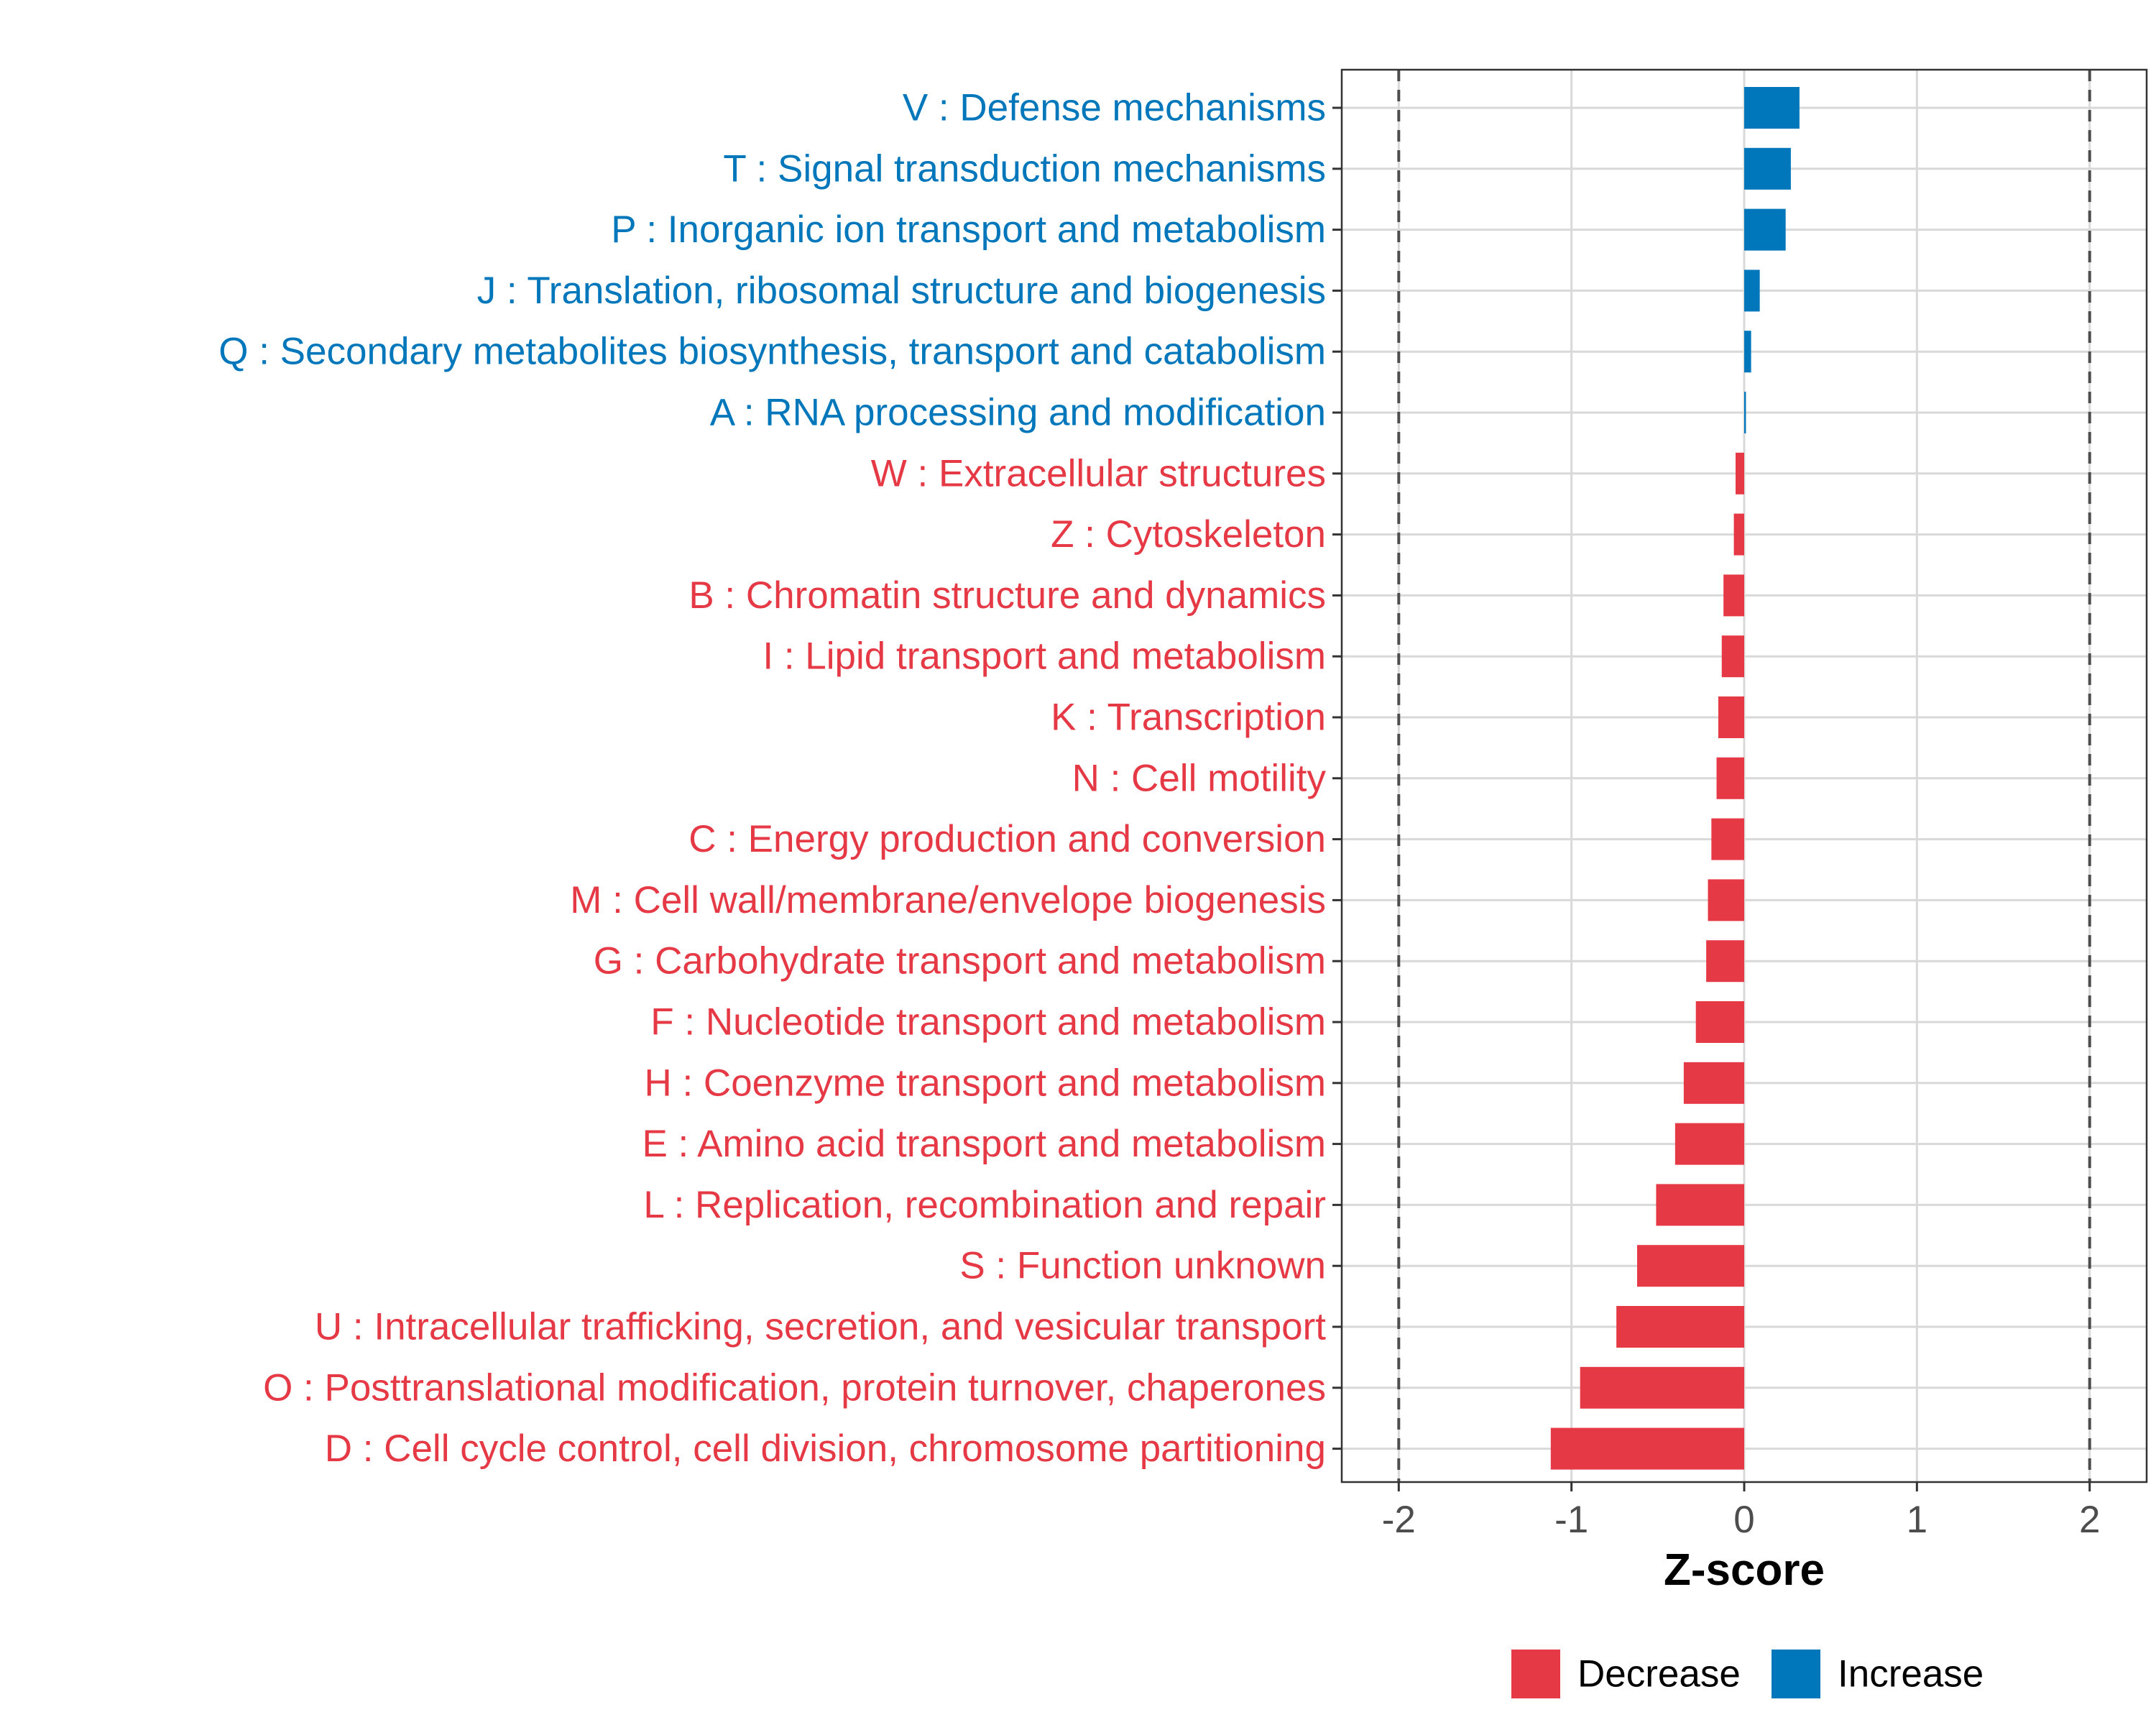 Image resolution: width=2156 pixels, height=1725 pixels. Describe the element at coordinates (1188, 534) in the screenshot. I see `category-label-7: Z : Cytoskeleton` at that location.